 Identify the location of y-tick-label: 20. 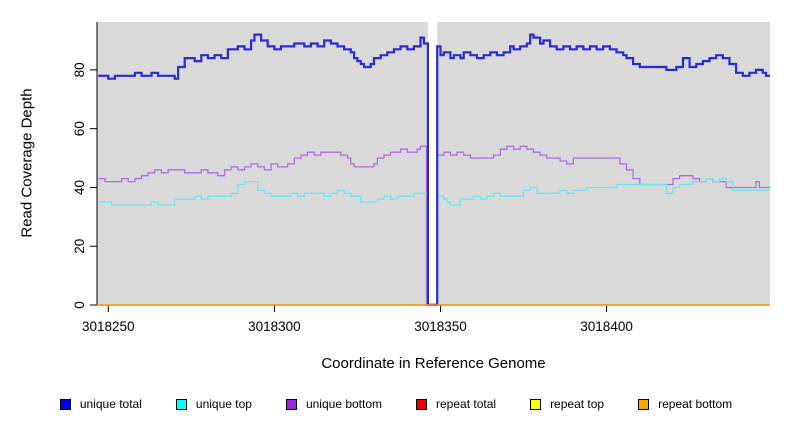
(79, 246).